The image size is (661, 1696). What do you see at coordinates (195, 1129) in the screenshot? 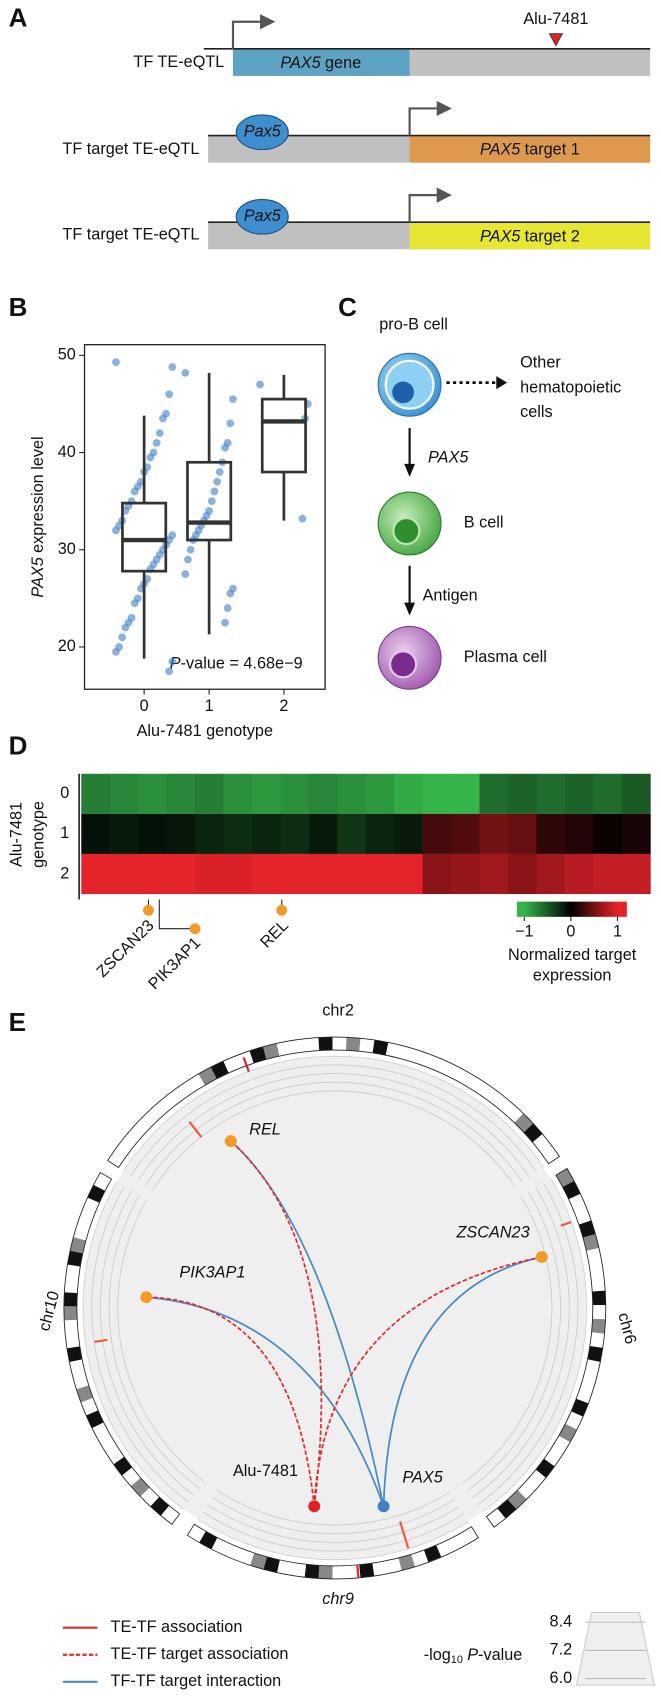
I see `signal-mark` at bounding box center [195, 1129].